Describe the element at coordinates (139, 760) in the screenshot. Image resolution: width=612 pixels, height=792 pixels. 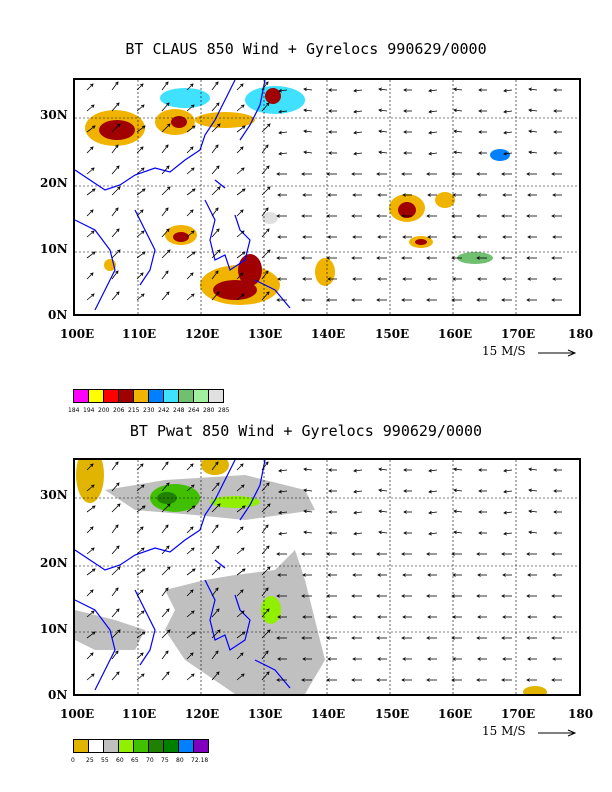
I see `bottom-colorbar-labels: 0 25 55 60 65 70 75 80 72.18` at that location.